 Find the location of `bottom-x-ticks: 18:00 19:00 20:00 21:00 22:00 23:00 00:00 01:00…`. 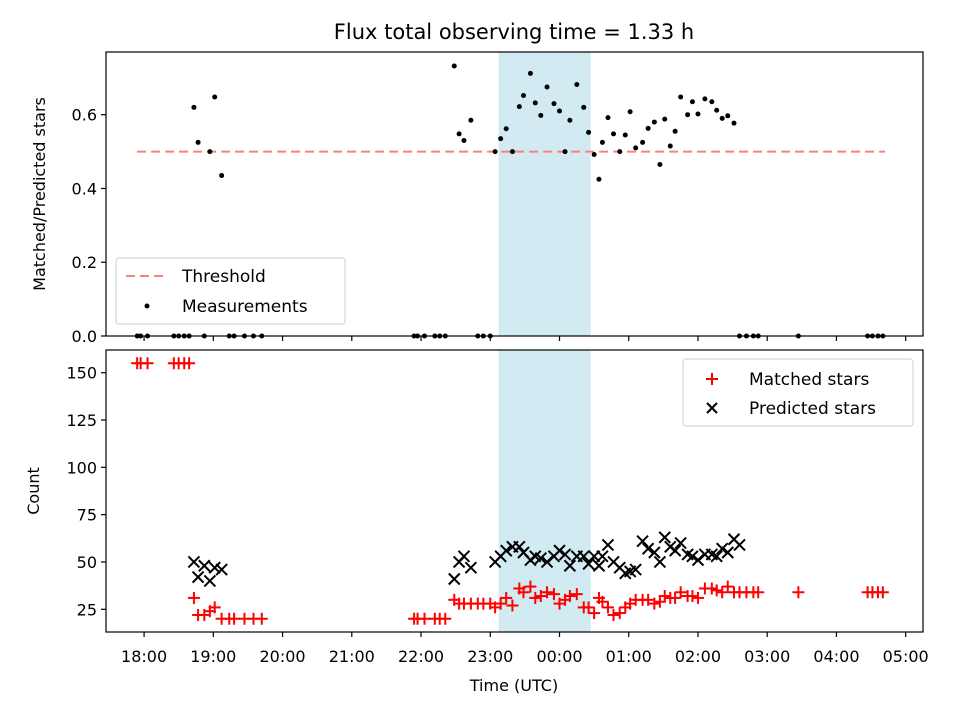

bottom-x-ticks: 18:00 19:00 20:00 21:00 22:00 23:00 00:00 01:00… is located at coordinates (525, 649).